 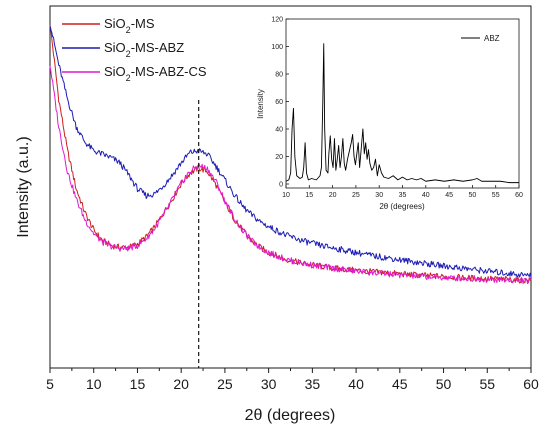 I want to click on main-x-tick-label: 55, so click(x=487, y=384).